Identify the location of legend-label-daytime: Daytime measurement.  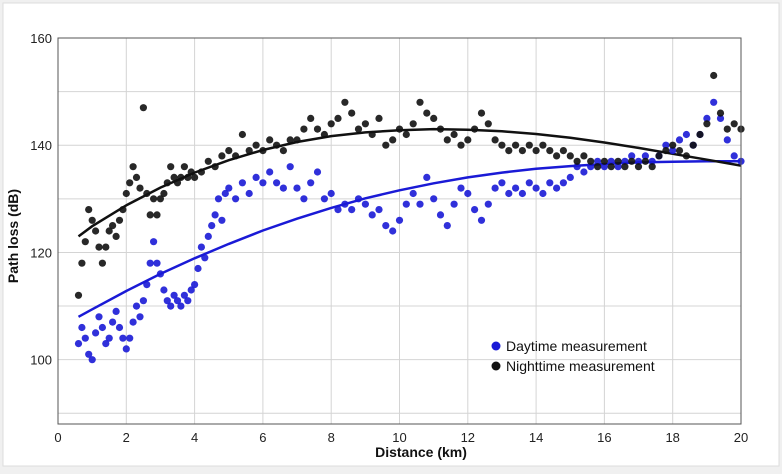
(576, 346).